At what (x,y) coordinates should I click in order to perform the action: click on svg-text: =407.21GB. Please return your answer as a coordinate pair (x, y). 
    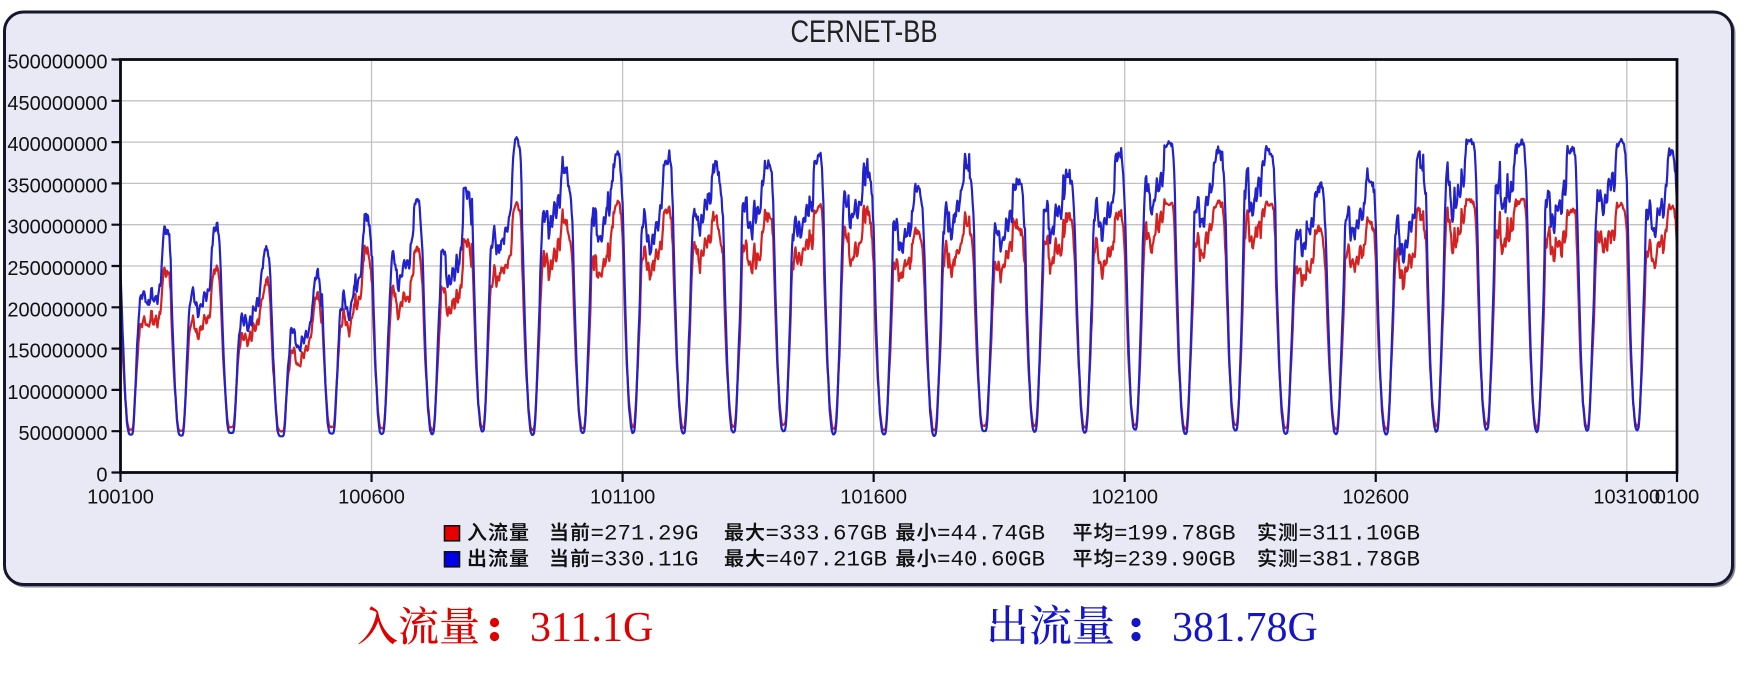
    Looking at the image, I should click on (827, 560).